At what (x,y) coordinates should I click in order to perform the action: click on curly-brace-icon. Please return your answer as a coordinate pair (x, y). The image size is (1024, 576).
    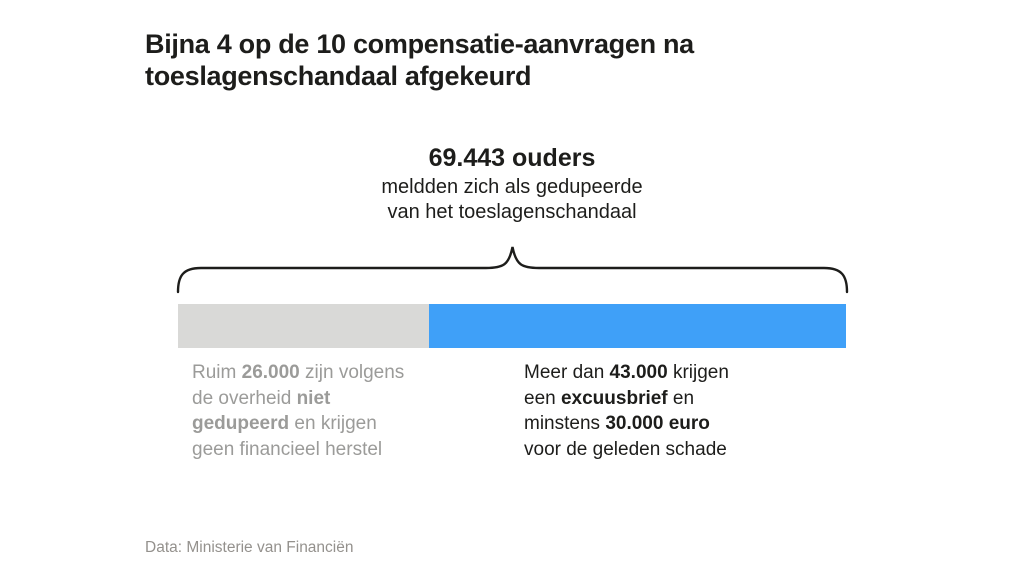
    Looking at the image, I should click on (512, 270).